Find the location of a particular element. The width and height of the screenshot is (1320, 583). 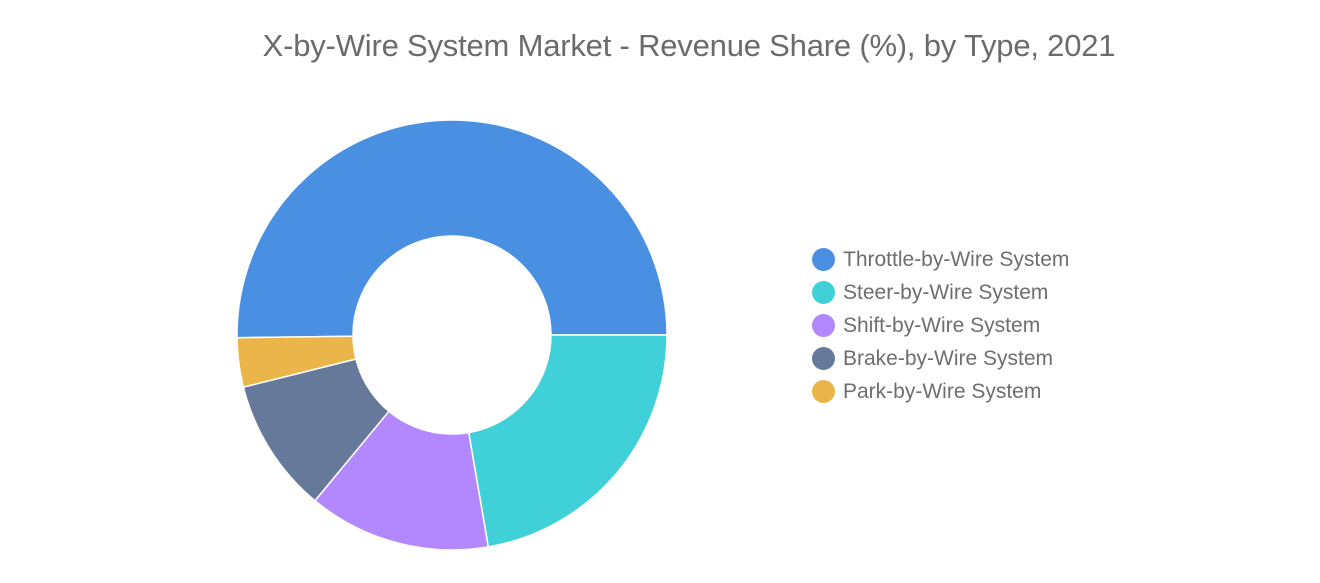

legend-label: Steer-by-Wire System is located at coordinates (946, 292).